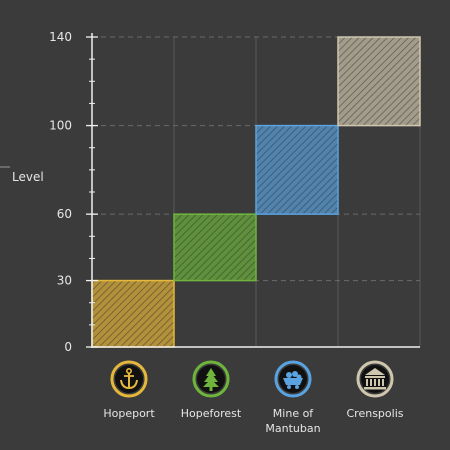 The height and width of the screenshot is (450, 450). I want to click on y-tick-label: 140, so click(60, 37).